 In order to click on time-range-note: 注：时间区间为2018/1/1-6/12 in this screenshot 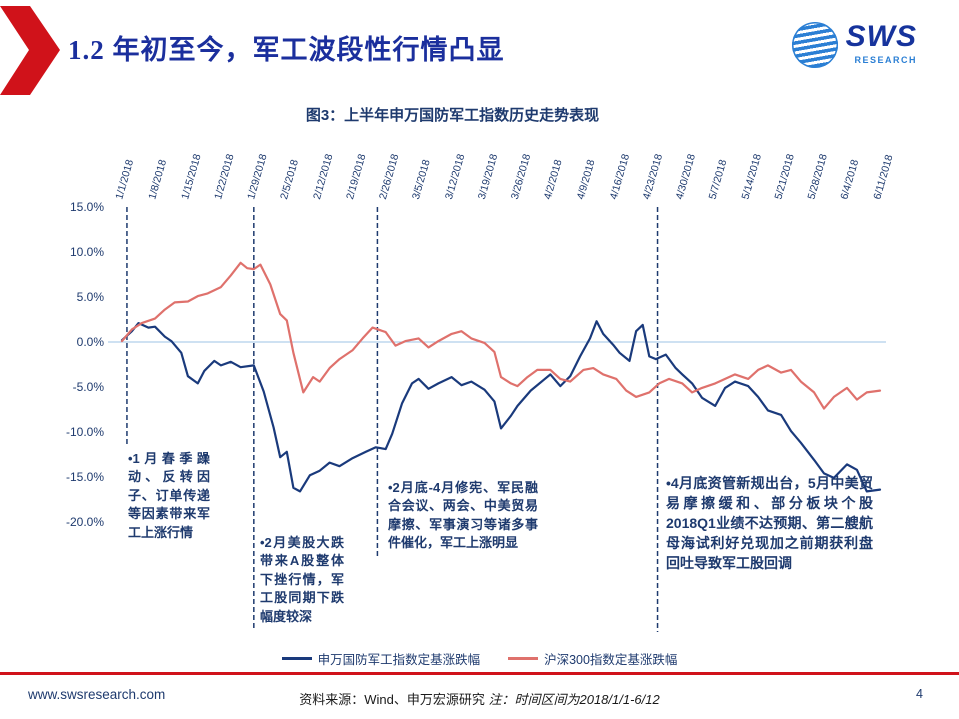, I will do `click(574, 699)`.